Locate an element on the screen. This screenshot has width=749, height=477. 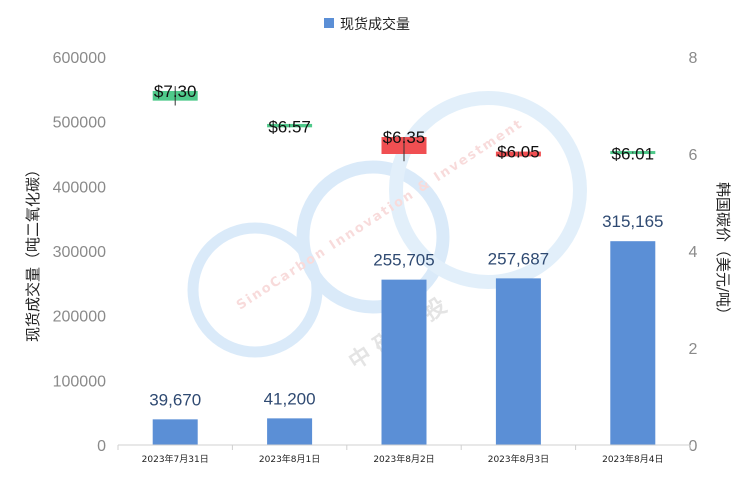
x-tick-label: 2023年8月1日 is located at coordinates (289, 459).